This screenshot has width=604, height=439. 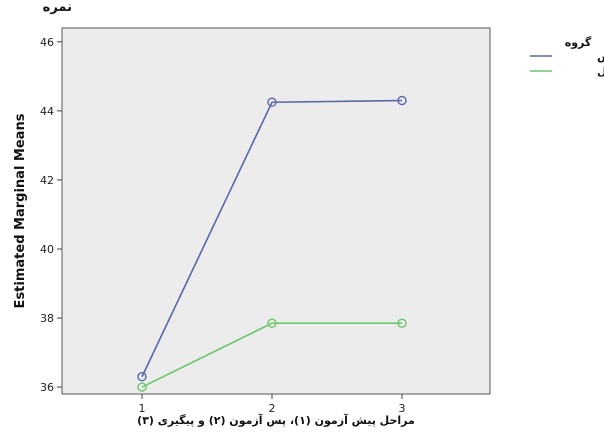 What do you see at coordinates (51, 215) in the screenshot?
I see `y-axis: 36 38 40 42 44 46` at bounding box center [51, 215].